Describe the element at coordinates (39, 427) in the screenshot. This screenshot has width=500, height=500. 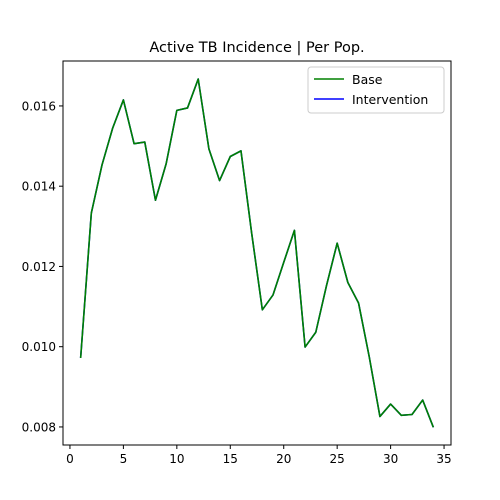
I see `y-tick-label: 0.008` at that location.